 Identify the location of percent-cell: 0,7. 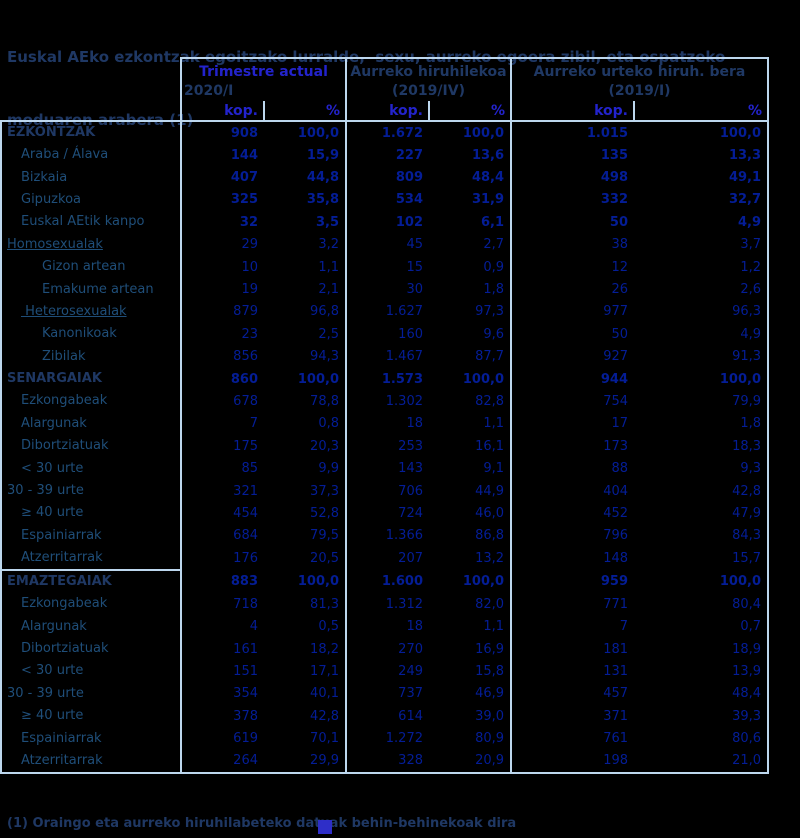
(702, 626).